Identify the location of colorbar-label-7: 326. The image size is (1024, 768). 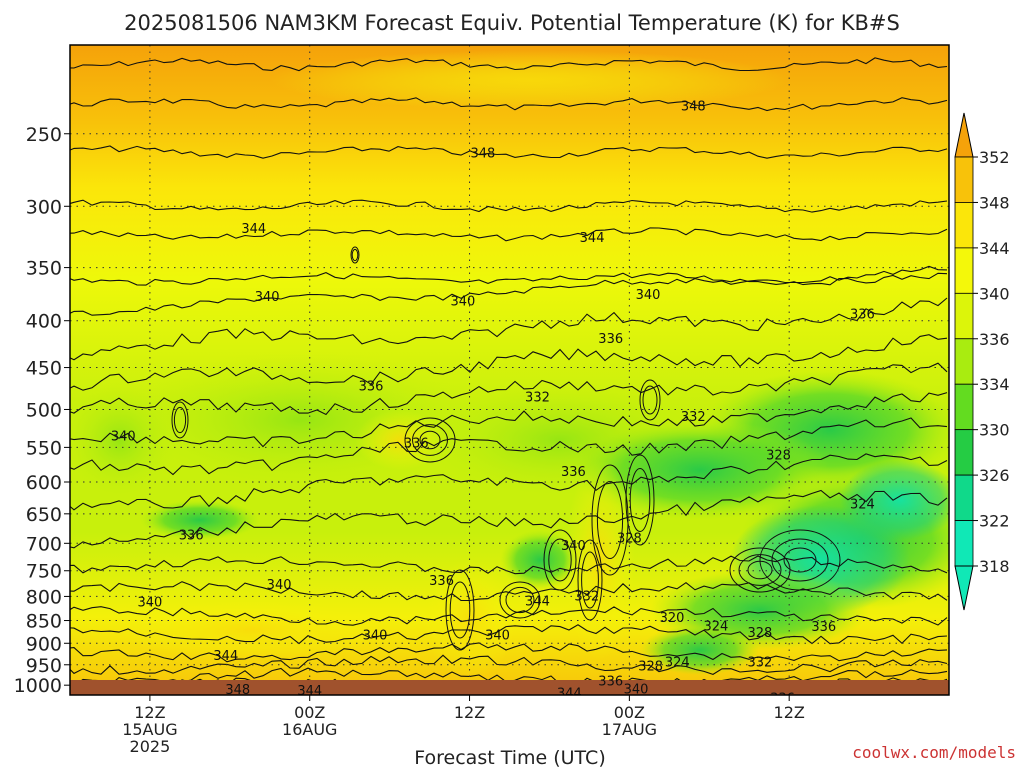
(994, 475).